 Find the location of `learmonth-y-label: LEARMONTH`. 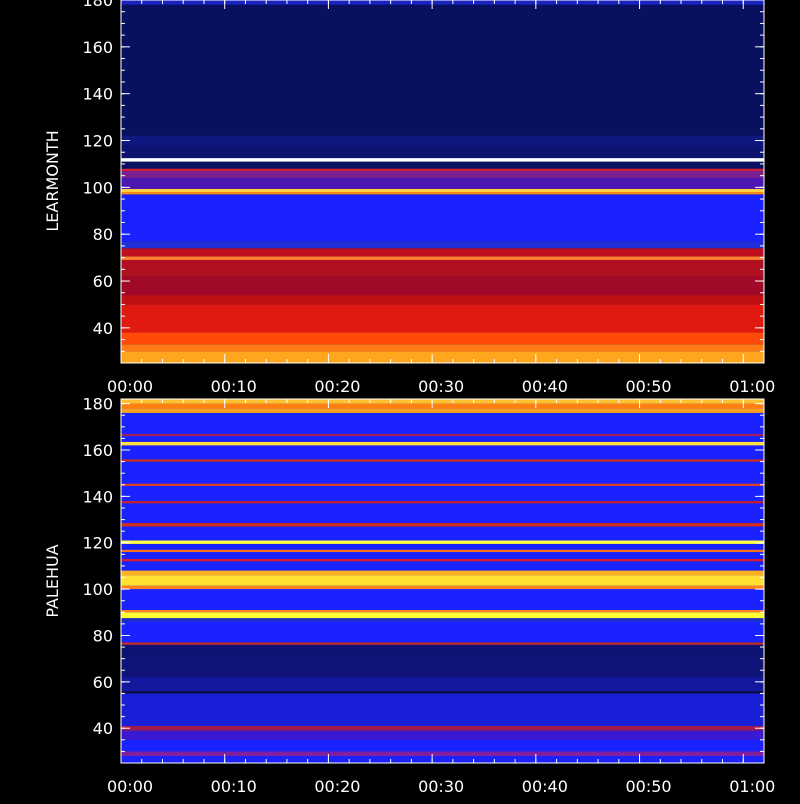

learmonth-y-label: LEARMONTH is located at coordinates (52, 180).